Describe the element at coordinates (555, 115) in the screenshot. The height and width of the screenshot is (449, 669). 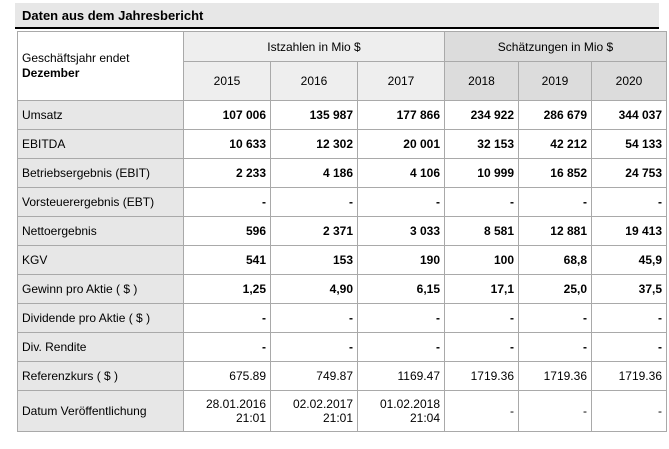
I see `cell-value: 286 679` at that location.